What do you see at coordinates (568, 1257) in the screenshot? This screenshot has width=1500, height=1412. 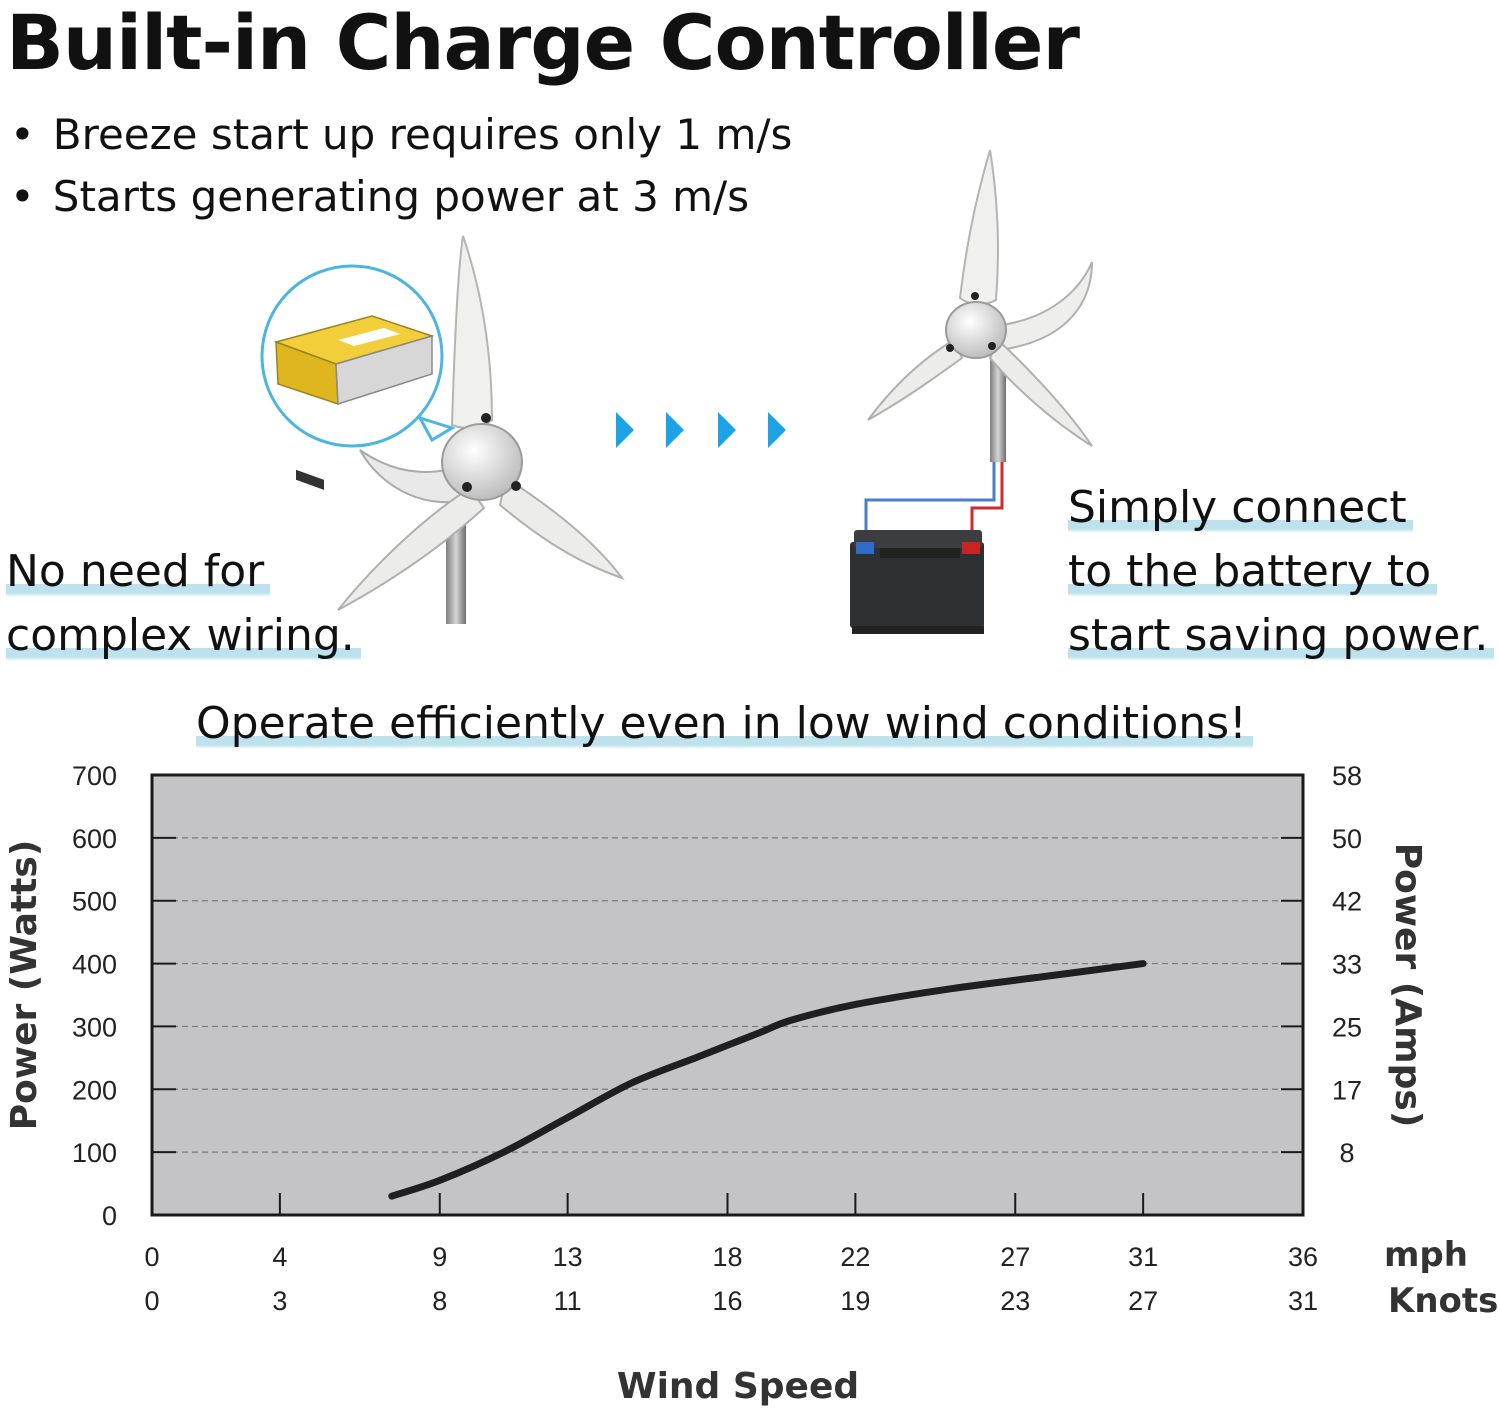 I see `x-tick-label-mph: 13` at bounding box center [568, 1257].